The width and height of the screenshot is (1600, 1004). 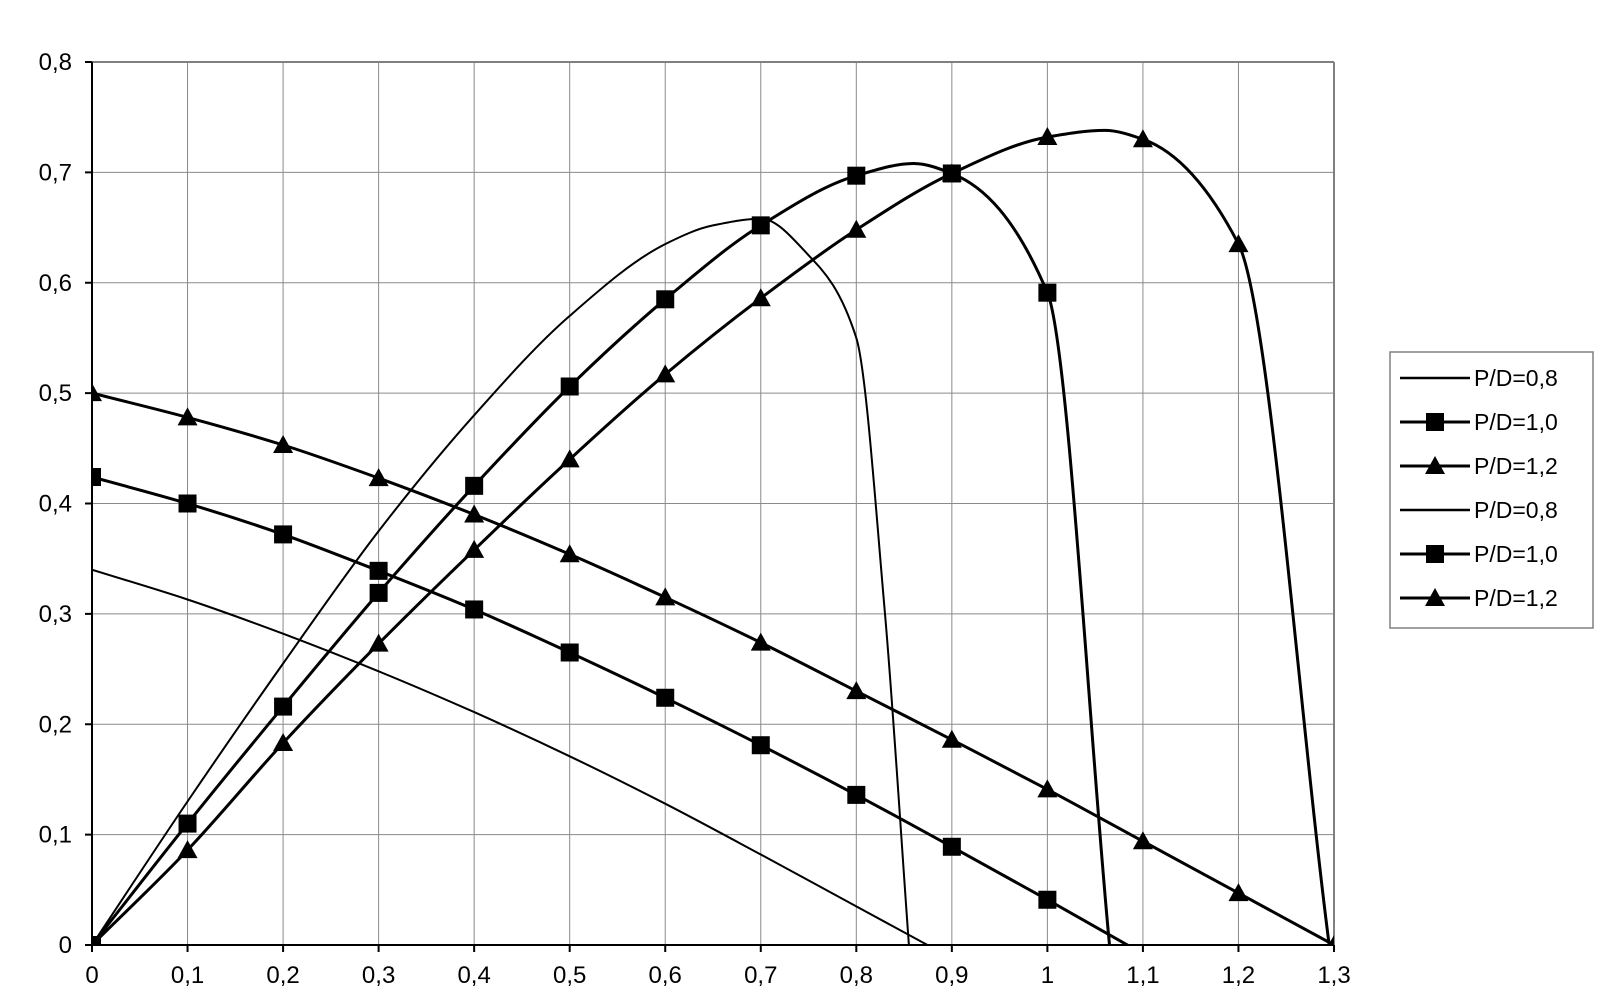 I want to click on x-tick-label: 0,2, so click(x=282, y=975).